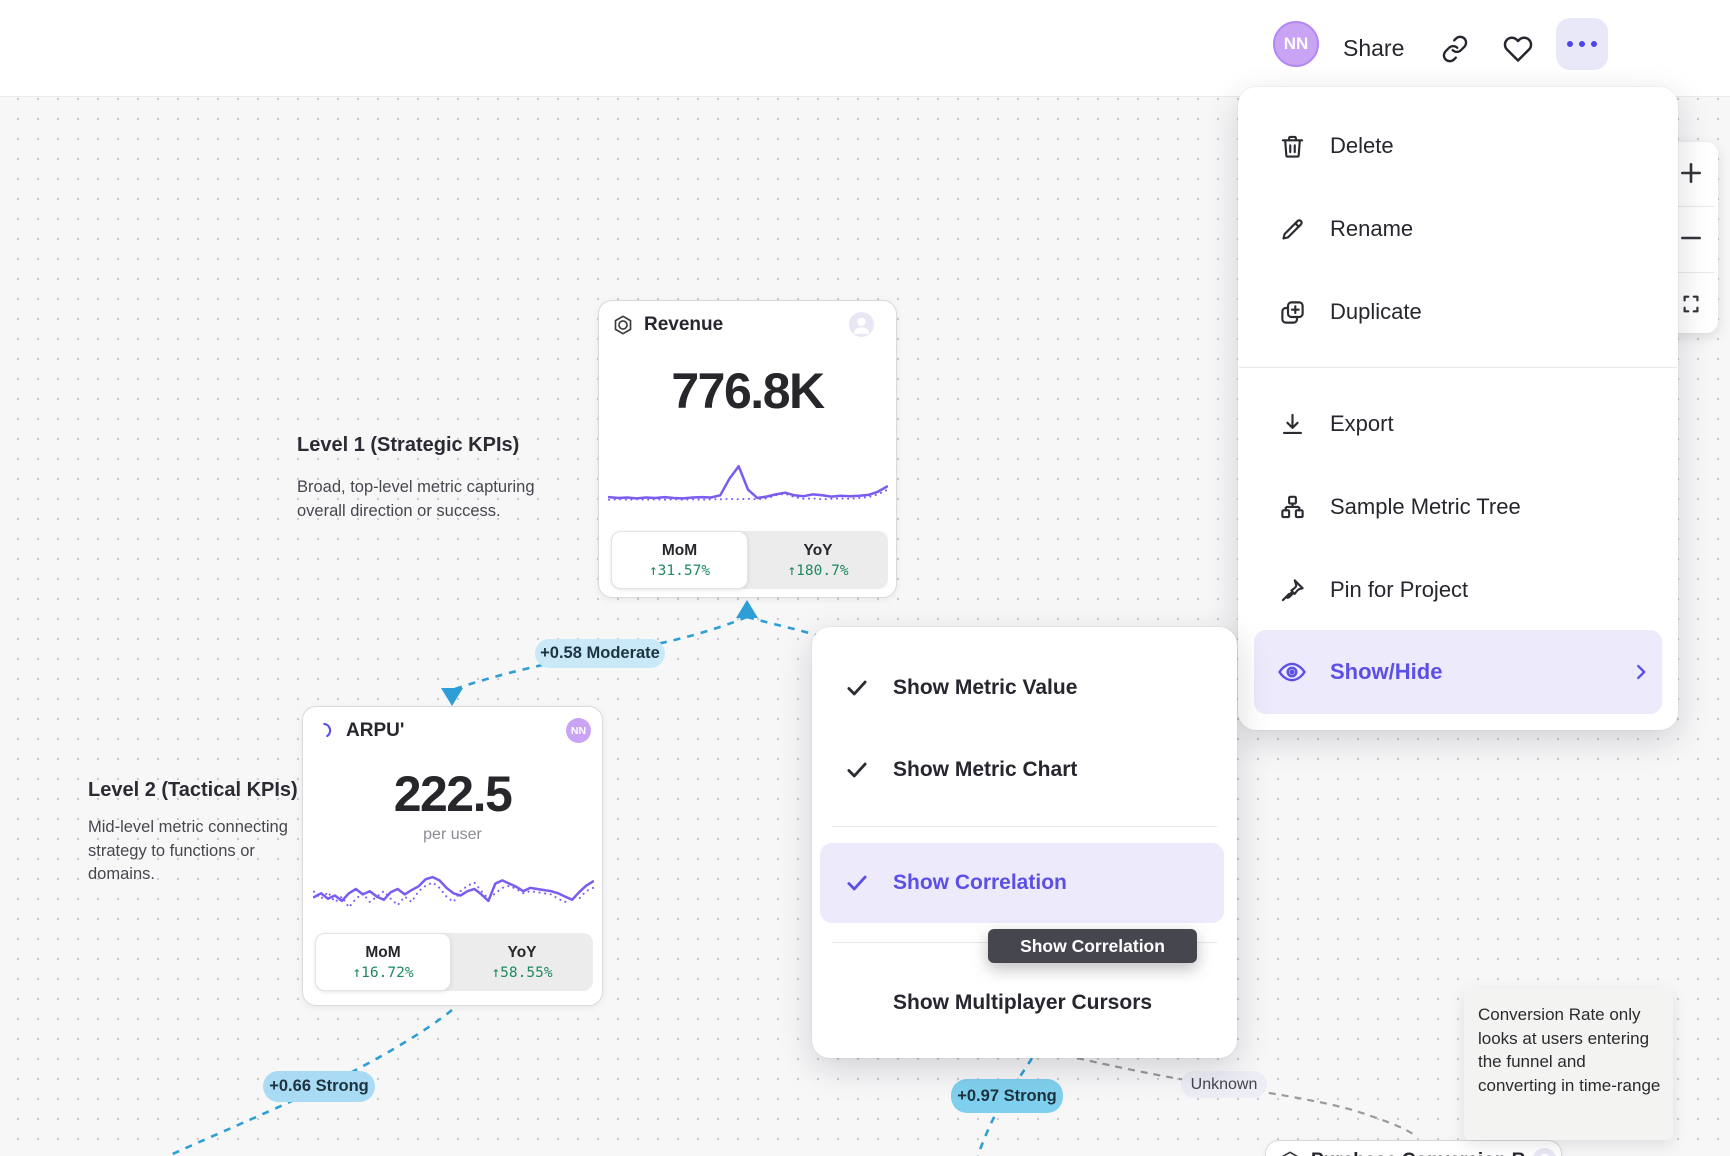 The width and height of the screenshot is (1730, 1156). I want to click on show-correlation-tooltip: Show Correlation, so click(1092, 946).